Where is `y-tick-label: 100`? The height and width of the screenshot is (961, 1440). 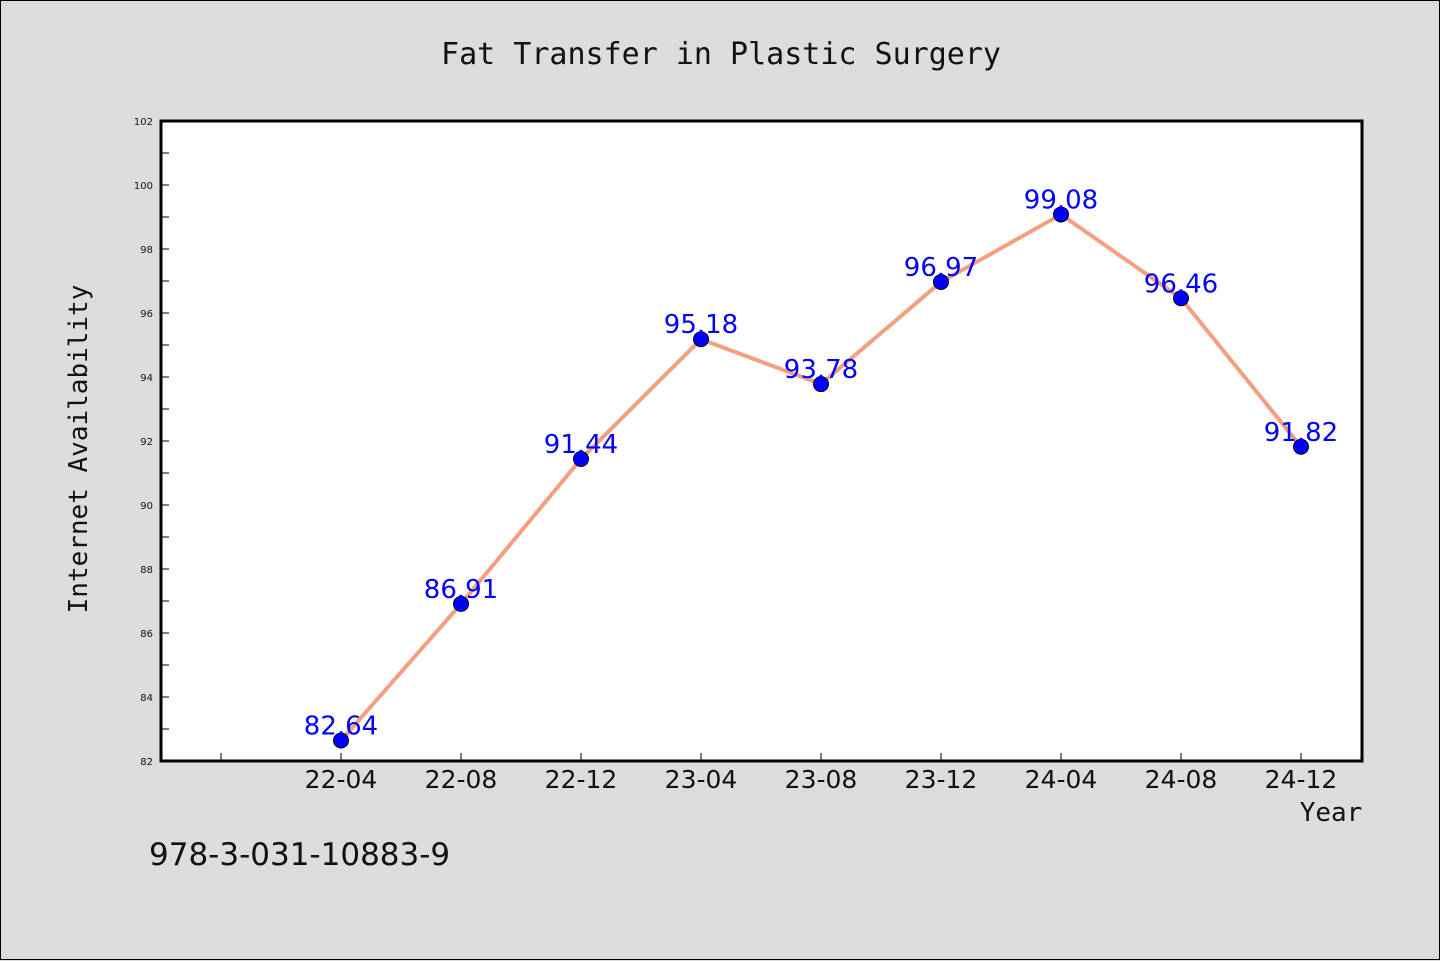
y-tick-label: 100 is located at coordinates (143, 186).